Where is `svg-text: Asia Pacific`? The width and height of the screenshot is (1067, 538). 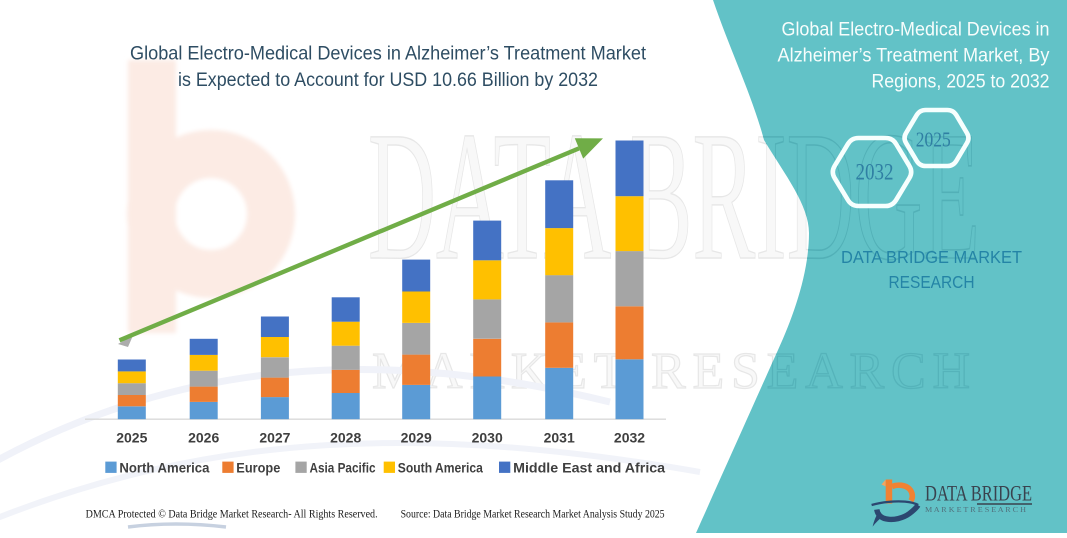
svg-text: Asia Pacific is located at coordinates (343, 467).